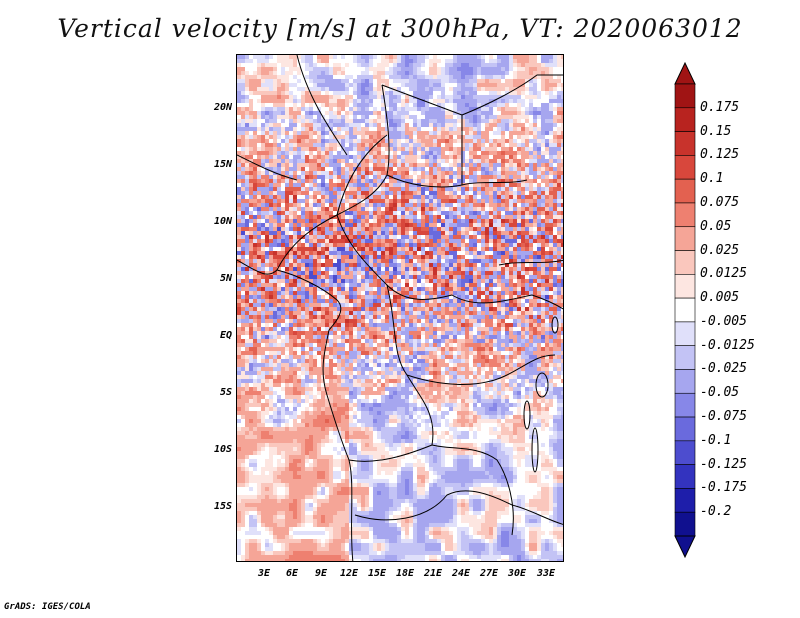 The width and height of the screenshot is (800, 618). Describe the element at coordinates (720, 155) in the screenshot. I see `colorbar-tick-label: 0.125` at that location.